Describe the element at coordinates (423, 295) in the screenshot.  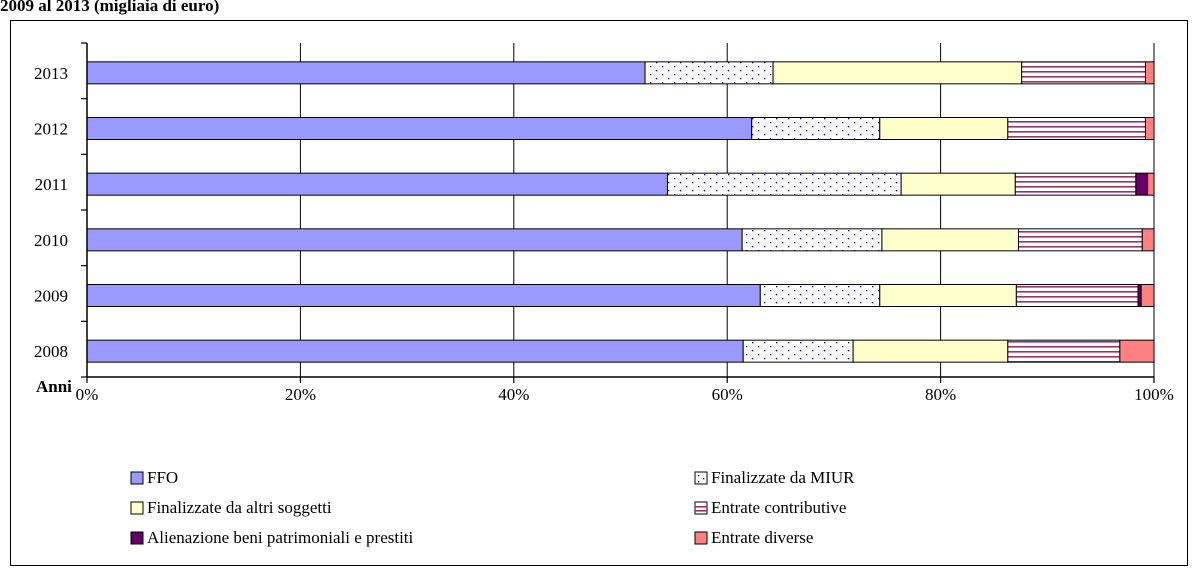
I see `bar-segment-ffo-2009` at that location.